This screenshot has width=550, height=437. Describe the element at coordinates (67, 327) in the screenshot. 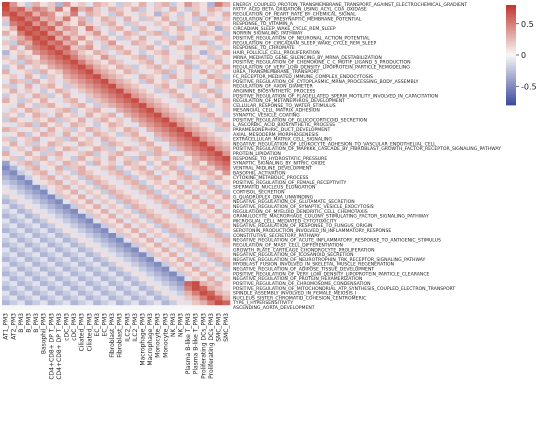

I see `column-label: cDC_PM3` at that location.